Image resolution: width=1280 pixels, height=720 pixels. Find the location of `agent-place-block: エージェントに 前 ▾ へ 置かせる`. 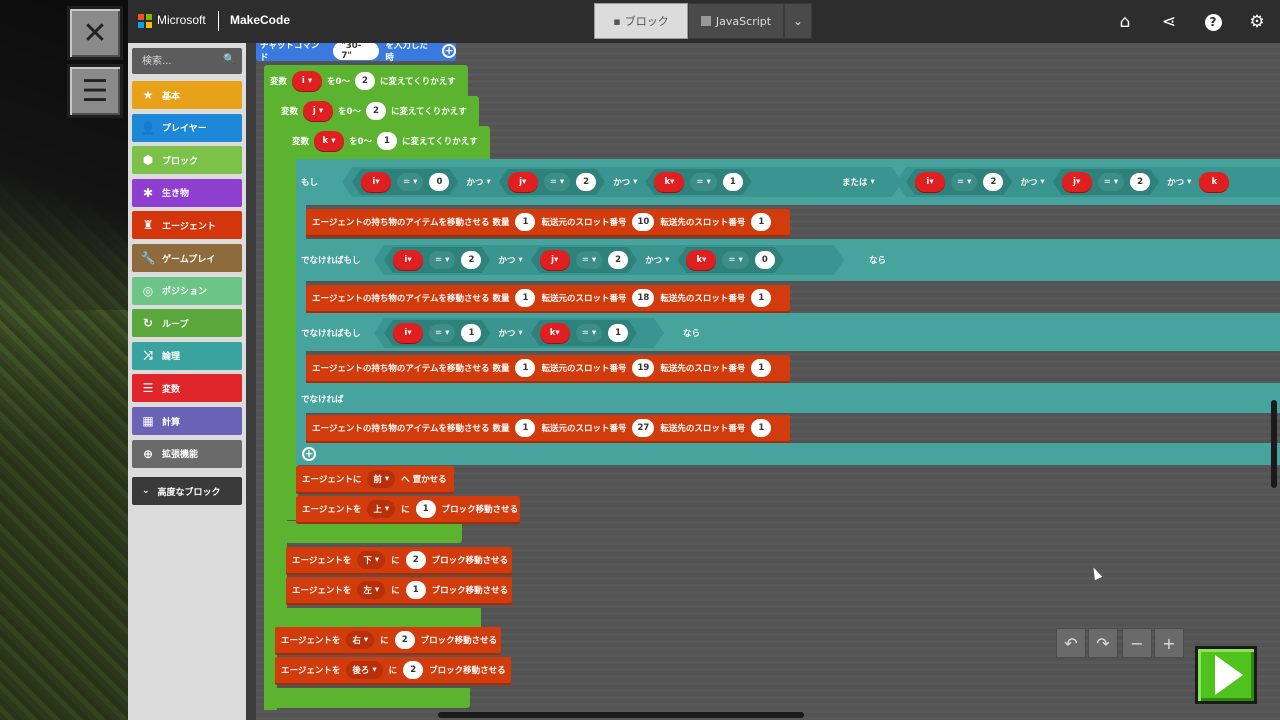

agent-place-block: エージェントに 前 ▾ へ 置かせる is located at coordinates (375, 479).